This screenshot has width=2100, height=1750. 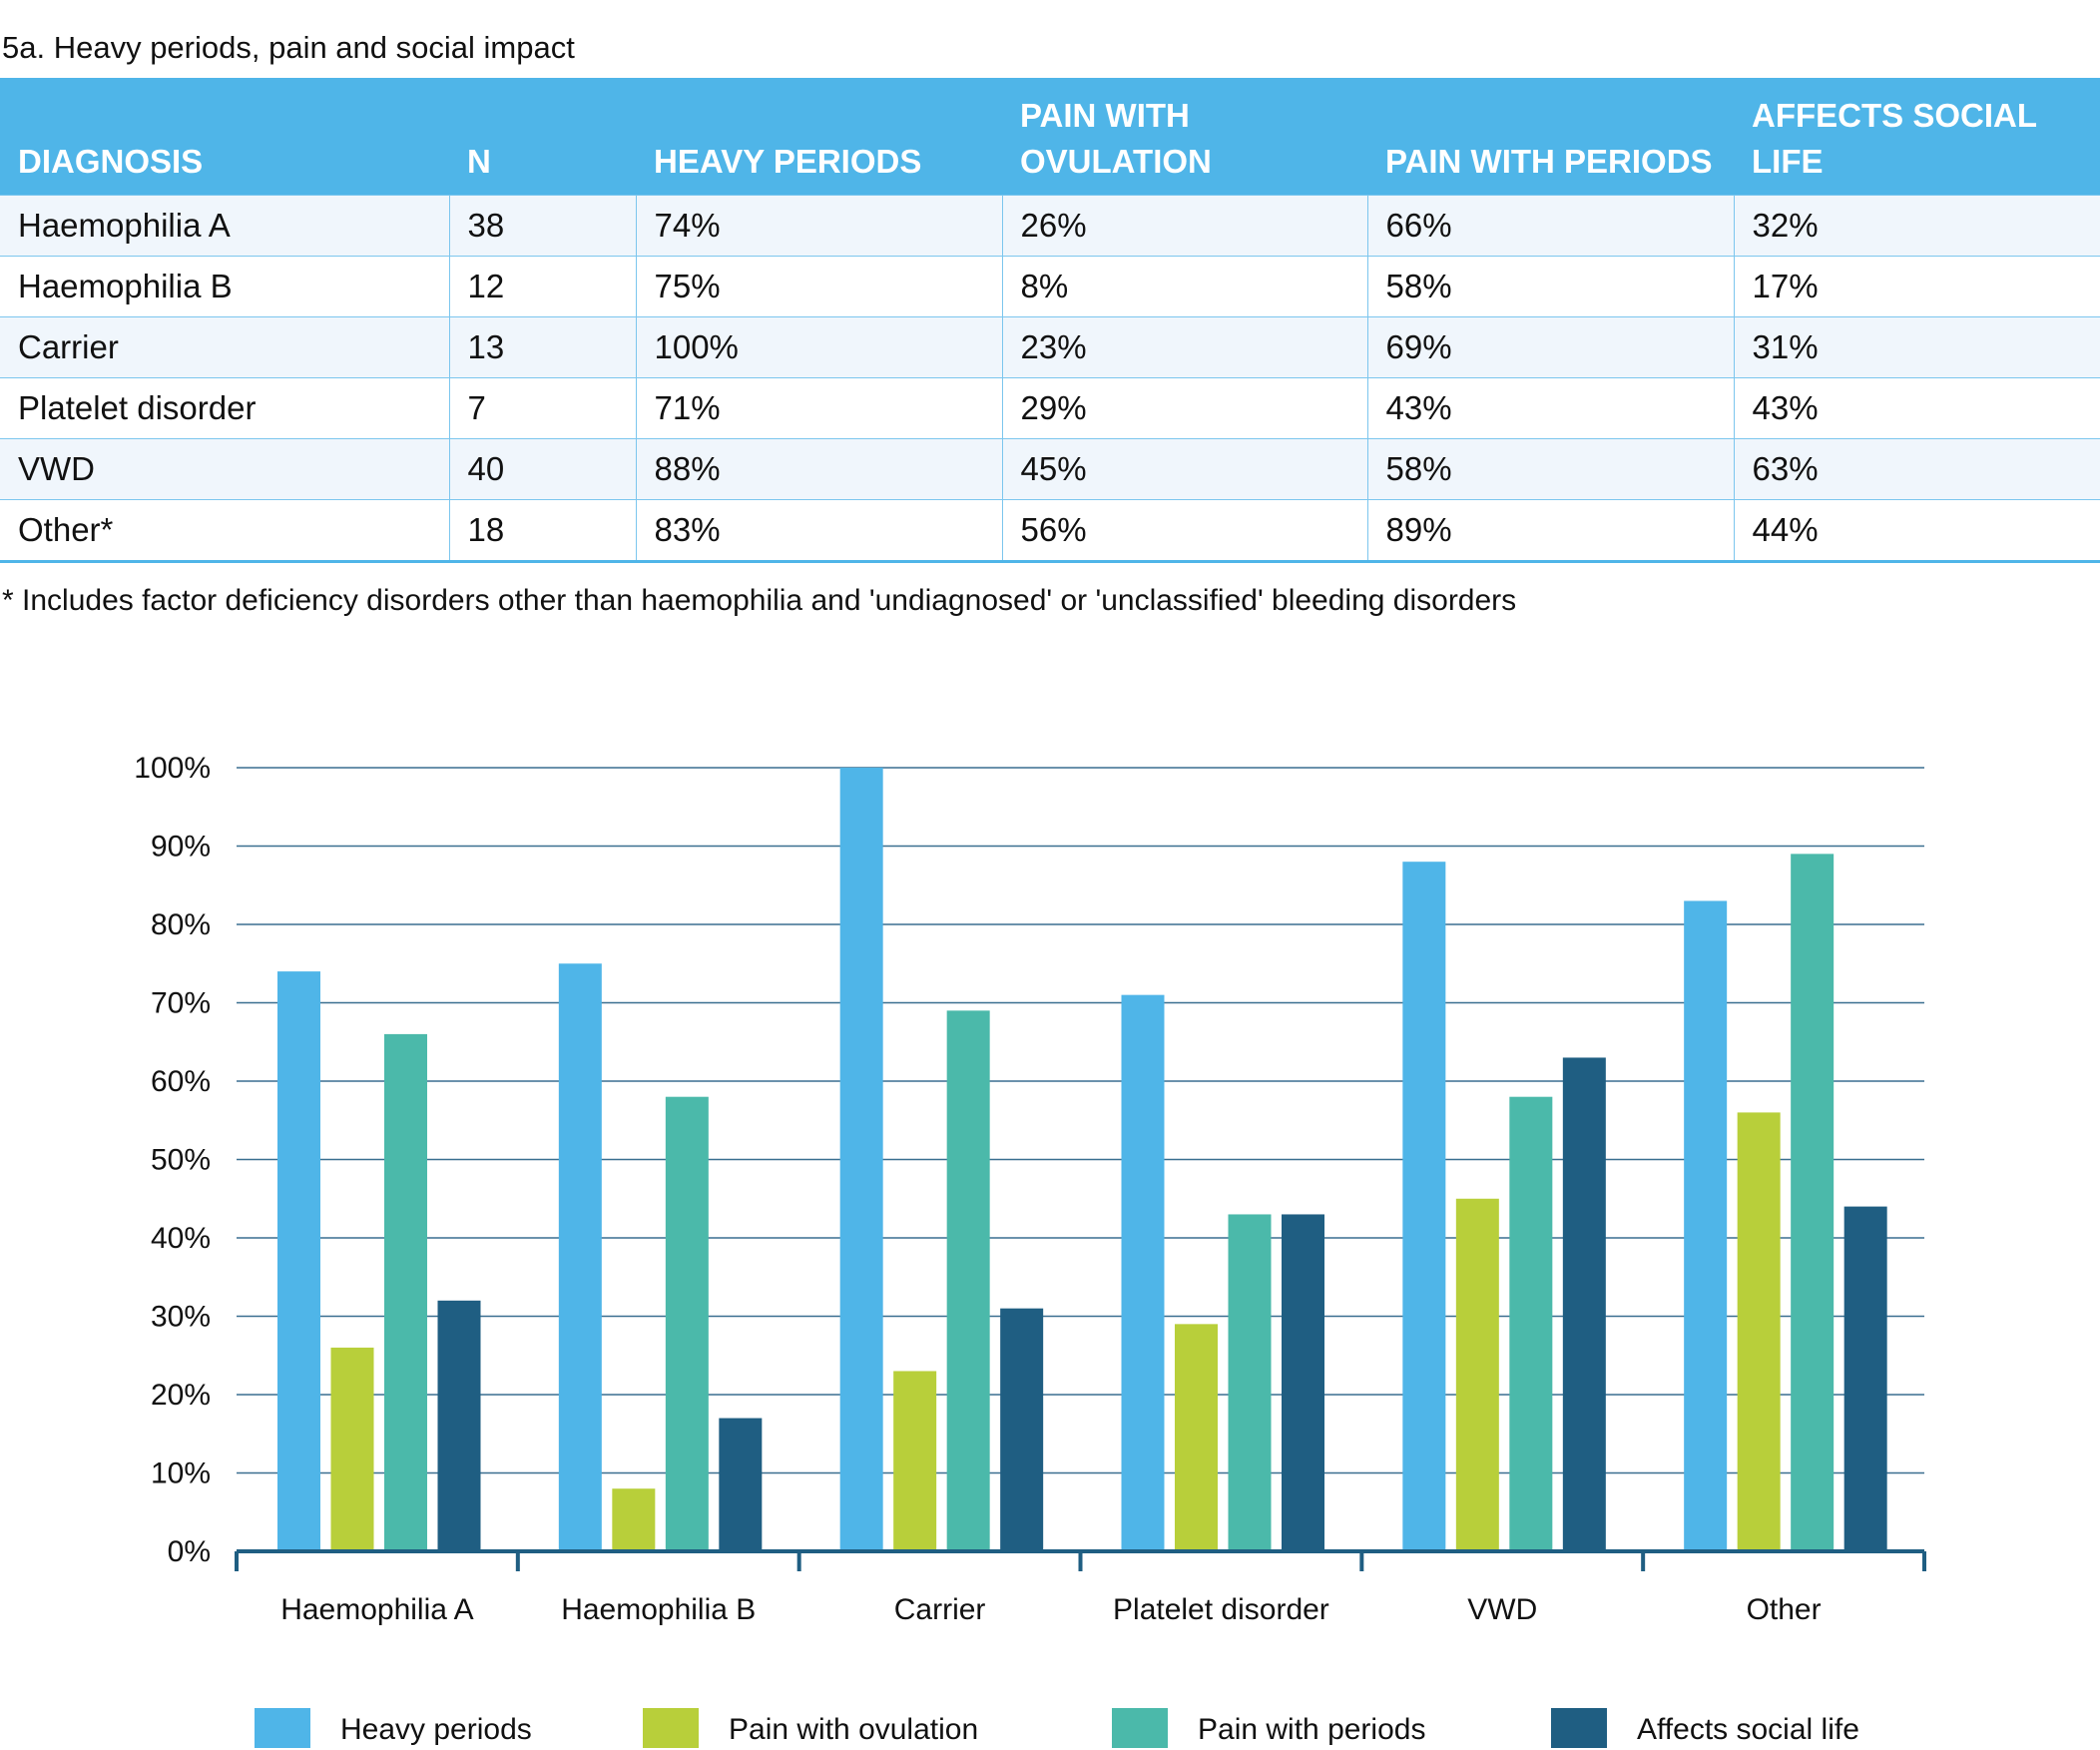 I want to click on table-cell: 12, so click(x=542, y=287).